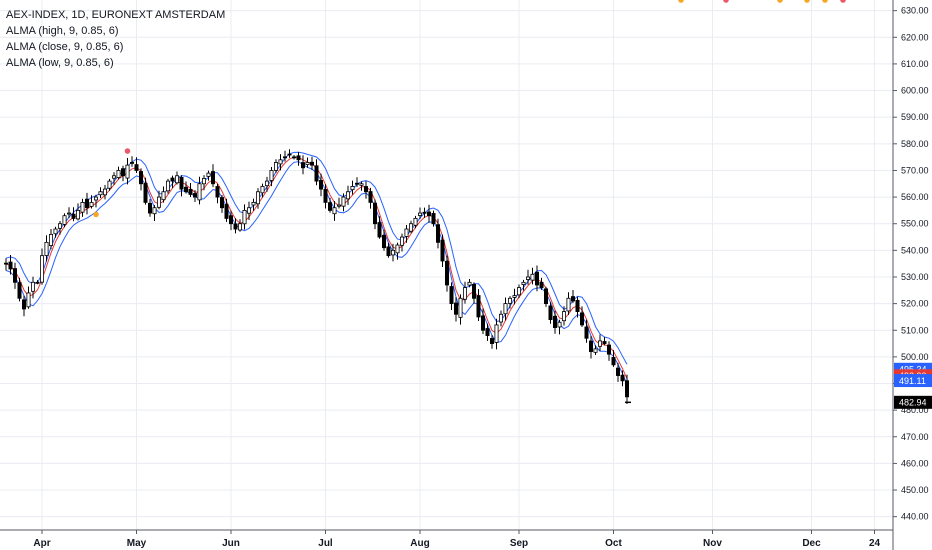 The image size is (932, 550). What do you see at coordinates (811, 543) in the screenshot?
I see `x-tick-label: Dec` at bounding box center [811, 543].